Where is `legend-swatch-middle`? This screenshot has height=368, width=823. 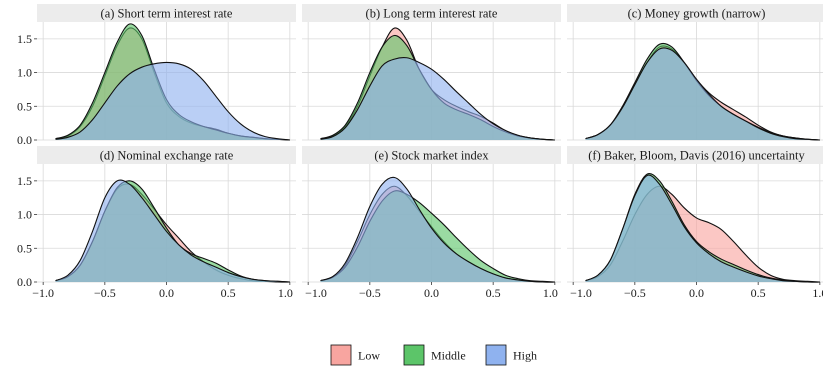
legend-swatch-middle is located at coordinates (414, 355).